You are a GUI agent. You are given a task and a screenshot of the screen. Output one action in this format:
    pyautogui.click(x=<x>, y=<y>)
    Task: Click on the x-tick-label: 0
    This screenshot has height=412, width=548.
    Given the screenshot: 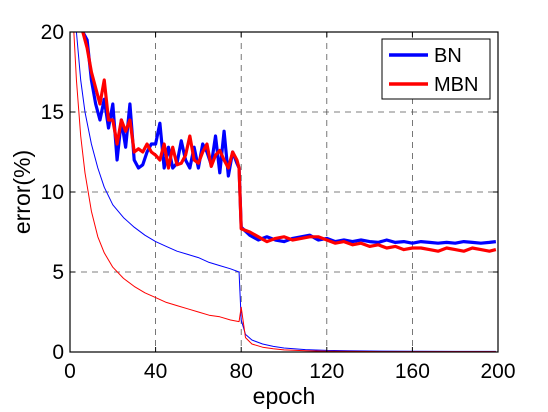 What is the action you would take?
    pyautogui.click(x=70, y=371)
    